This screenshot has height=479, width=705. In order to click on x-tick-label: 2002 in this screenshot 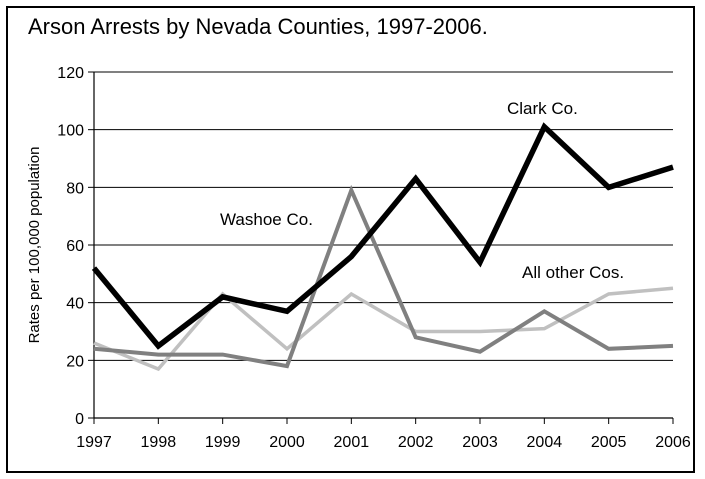, I will do `click(416, 442)`.